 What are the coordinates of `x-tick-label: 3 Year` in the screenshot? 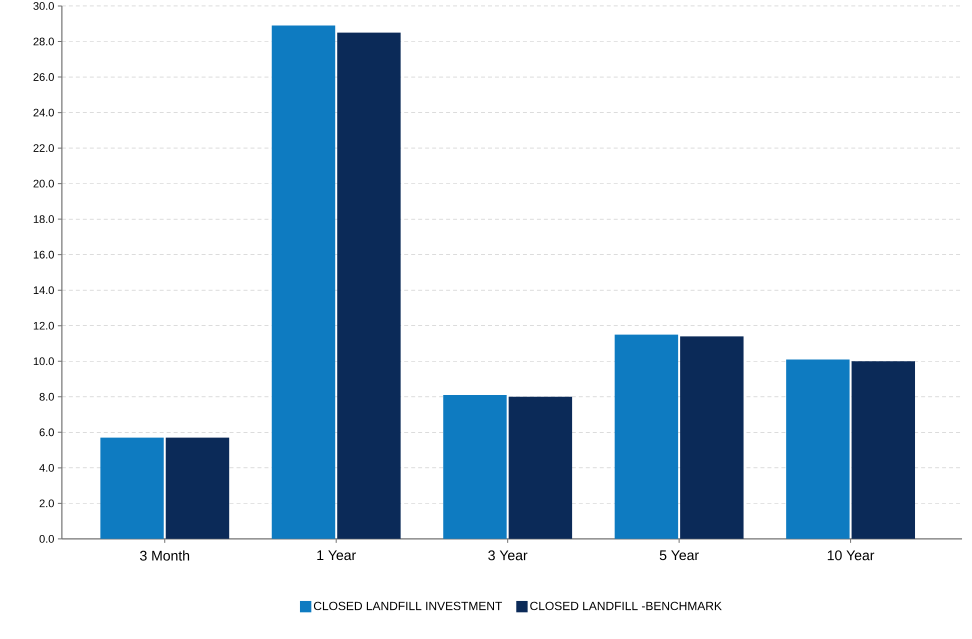 It's located at (508, 555).